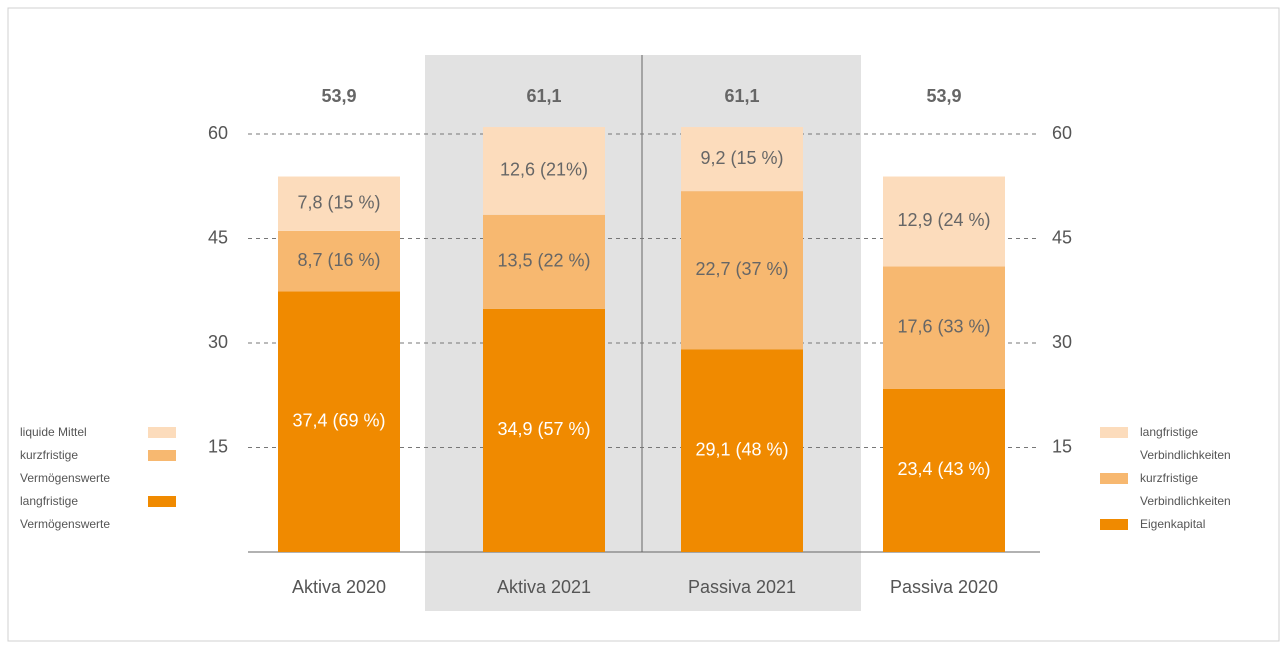  I want to click on data-label: 17,6 (33 %), so click(943, 326).